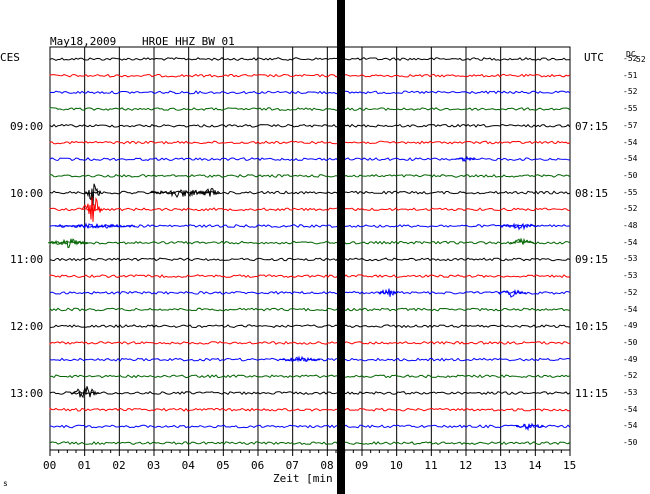 This screenshot has height=494, width=650. What do you see at coordinates (10, 57) in the screenshot?
I see `local-timezone-label: CES` at bounding box center [10, 57].